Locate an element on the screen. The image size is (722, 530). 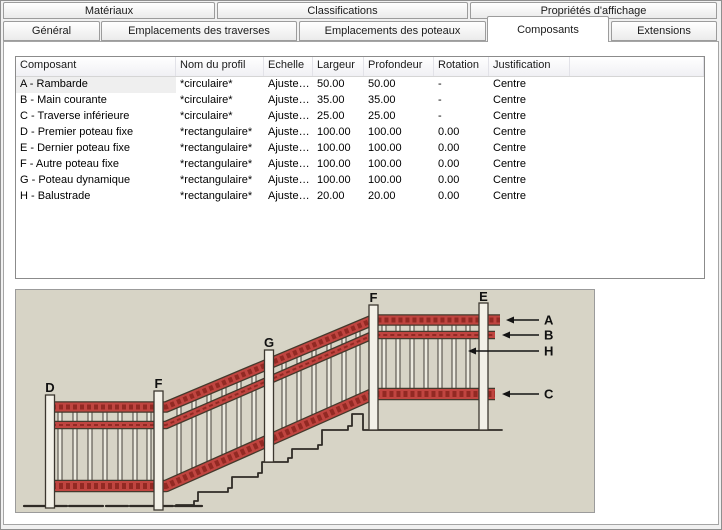
tab-label: Extensions is located at coordinates (664, 31).